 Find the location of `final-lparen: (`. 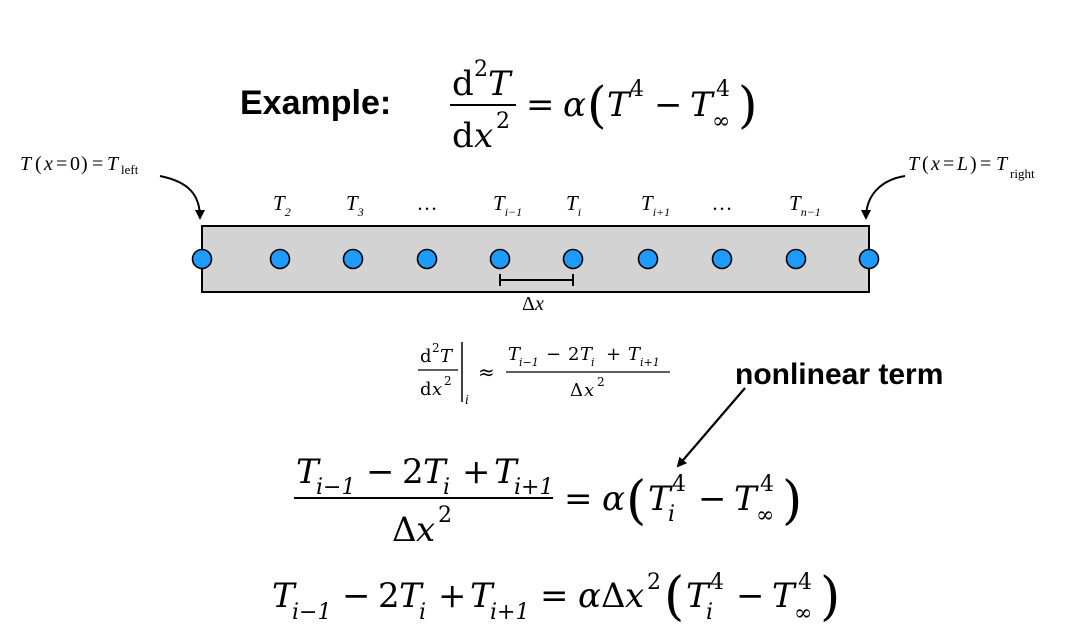

final-lparen: ( is located at coordinates (674, 597).